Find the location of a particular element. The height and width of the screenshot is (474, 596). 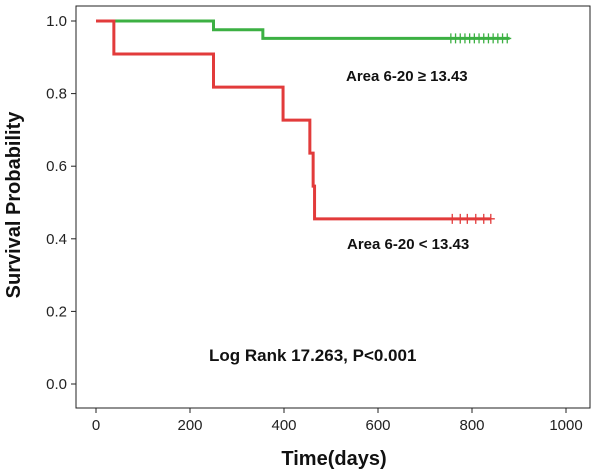

y-tick-label: 0.6 is located at coordinates (56, 166).